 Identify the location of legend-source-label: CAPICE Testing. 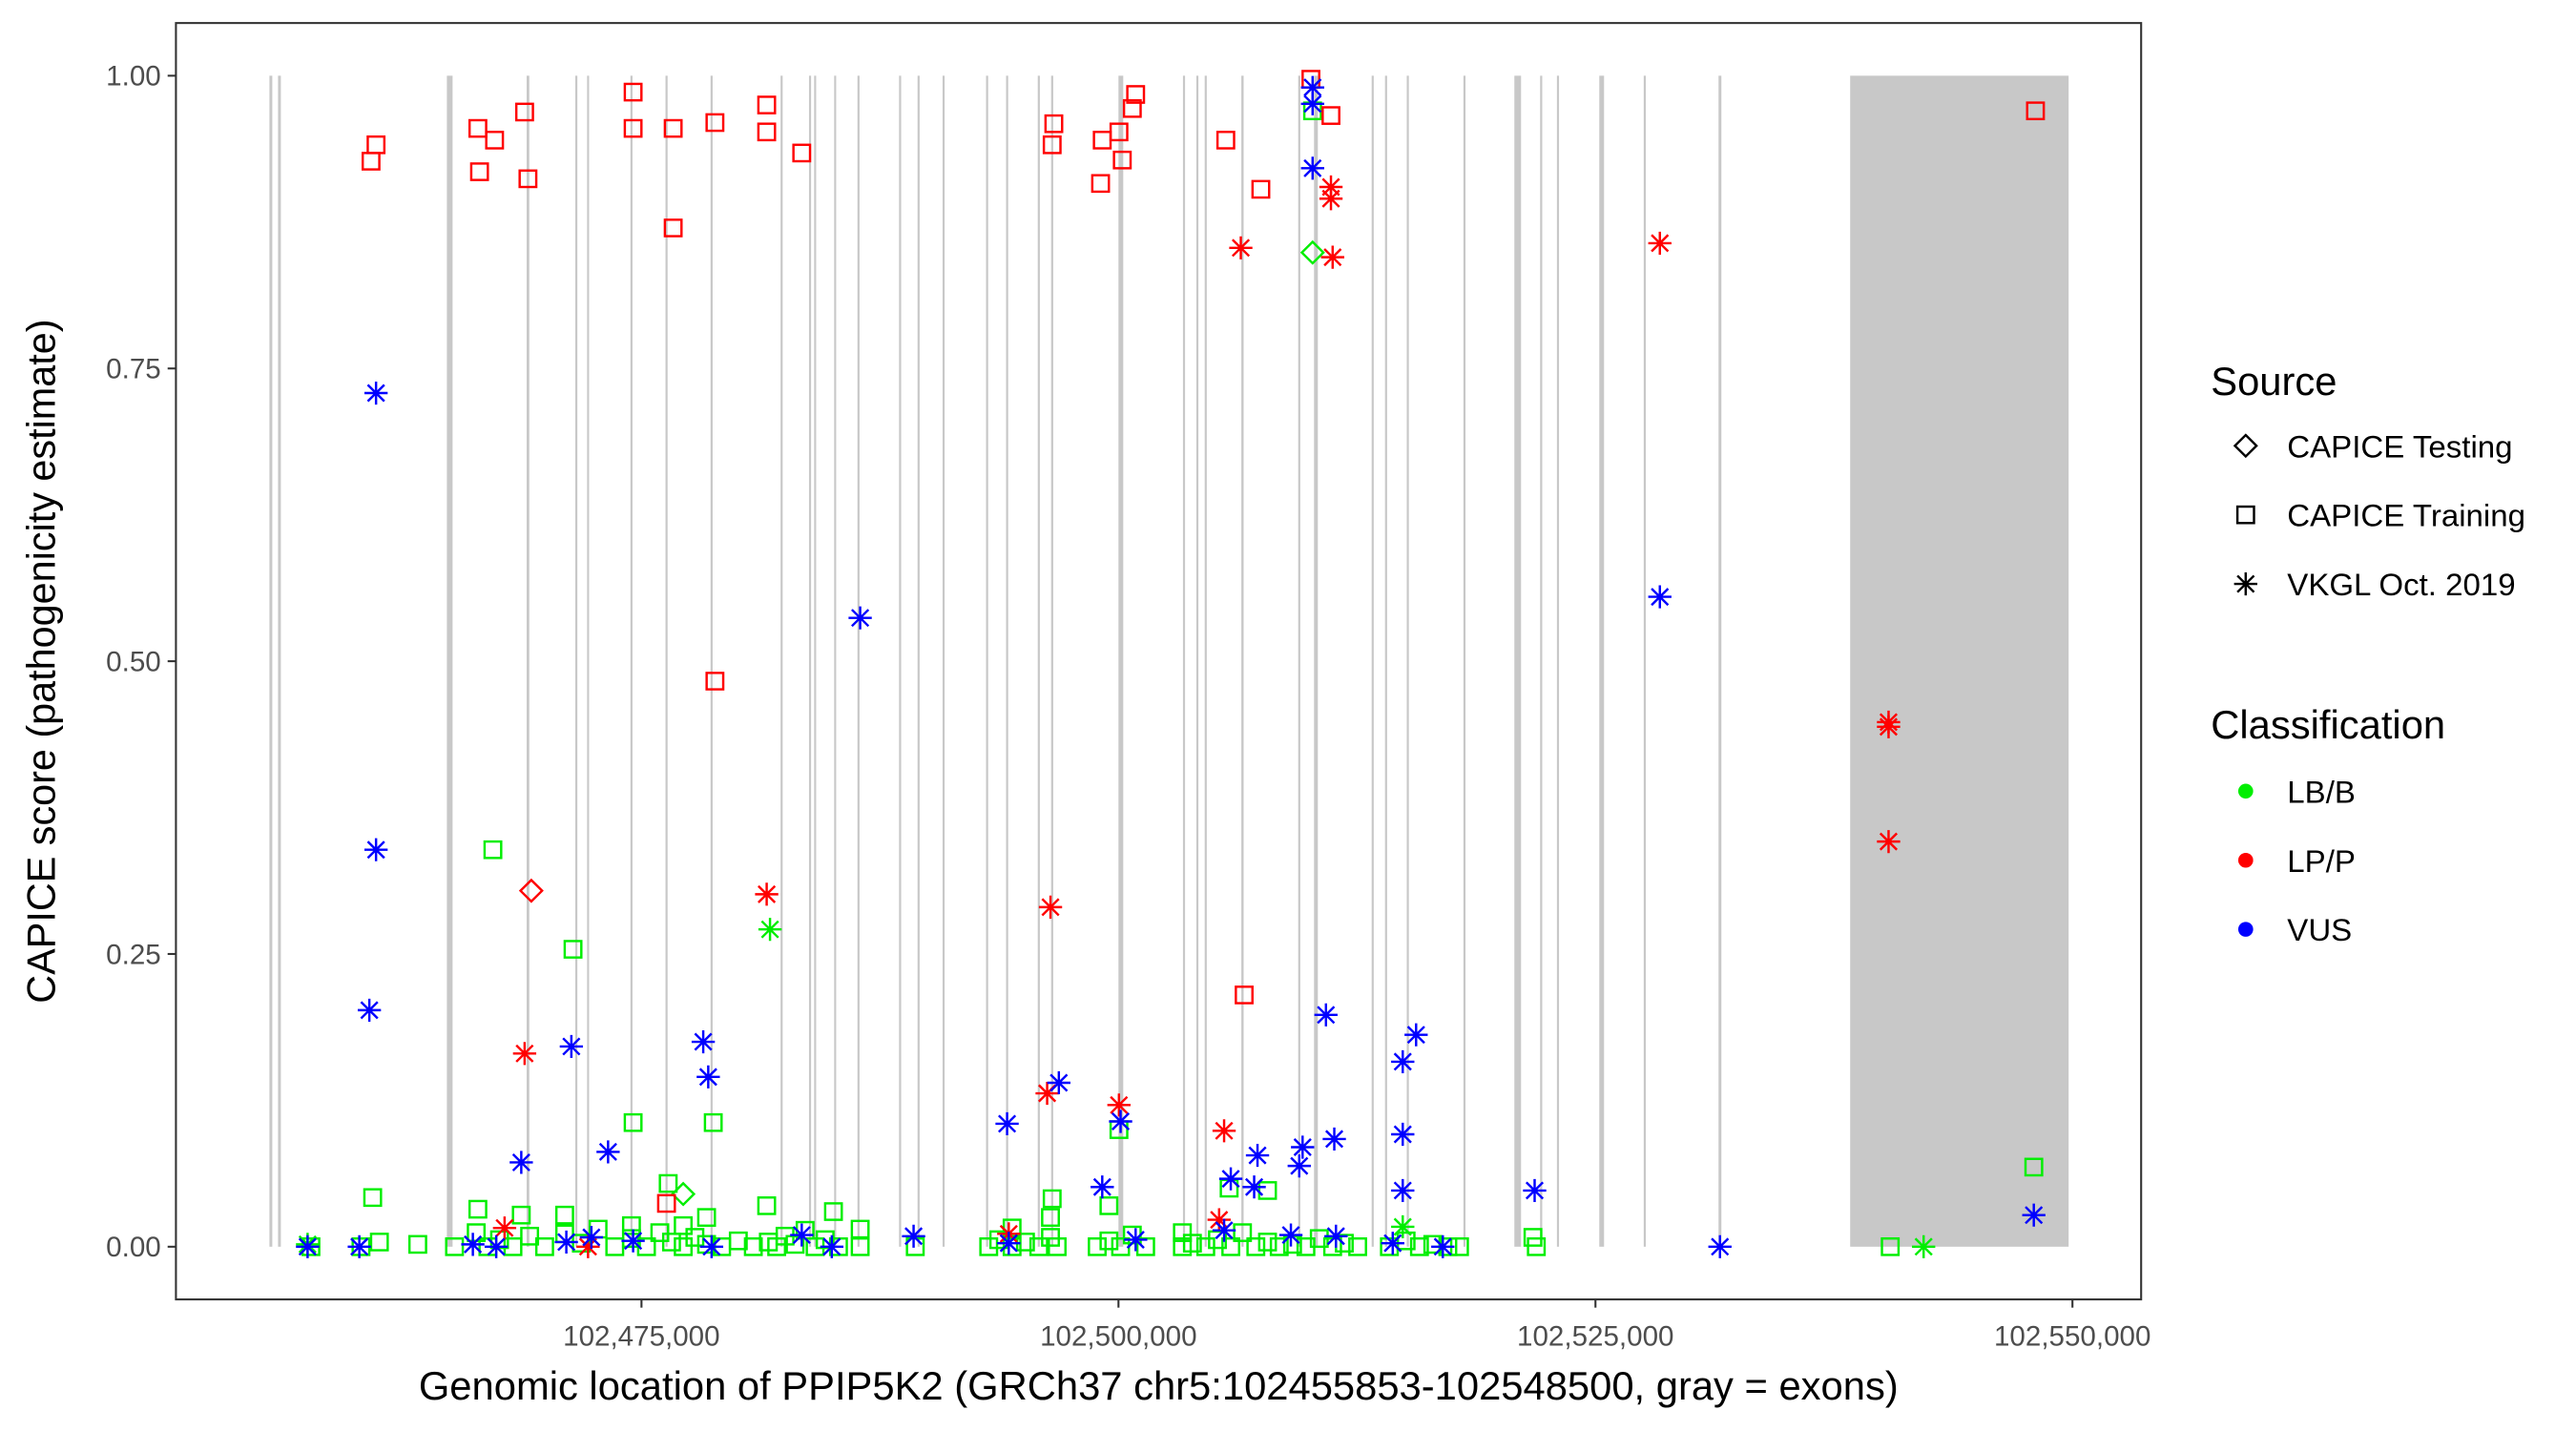
(2399, 446).